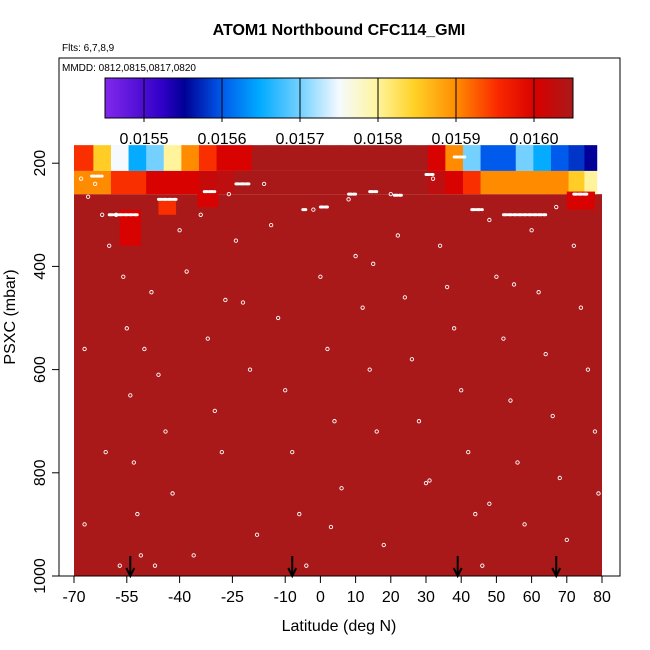 This screenshot has width=650, height=650. What do you see at coordinates (232, 597) in the screenshot?
I see `x-tick-label: -25` at bounding box center [232, 597].